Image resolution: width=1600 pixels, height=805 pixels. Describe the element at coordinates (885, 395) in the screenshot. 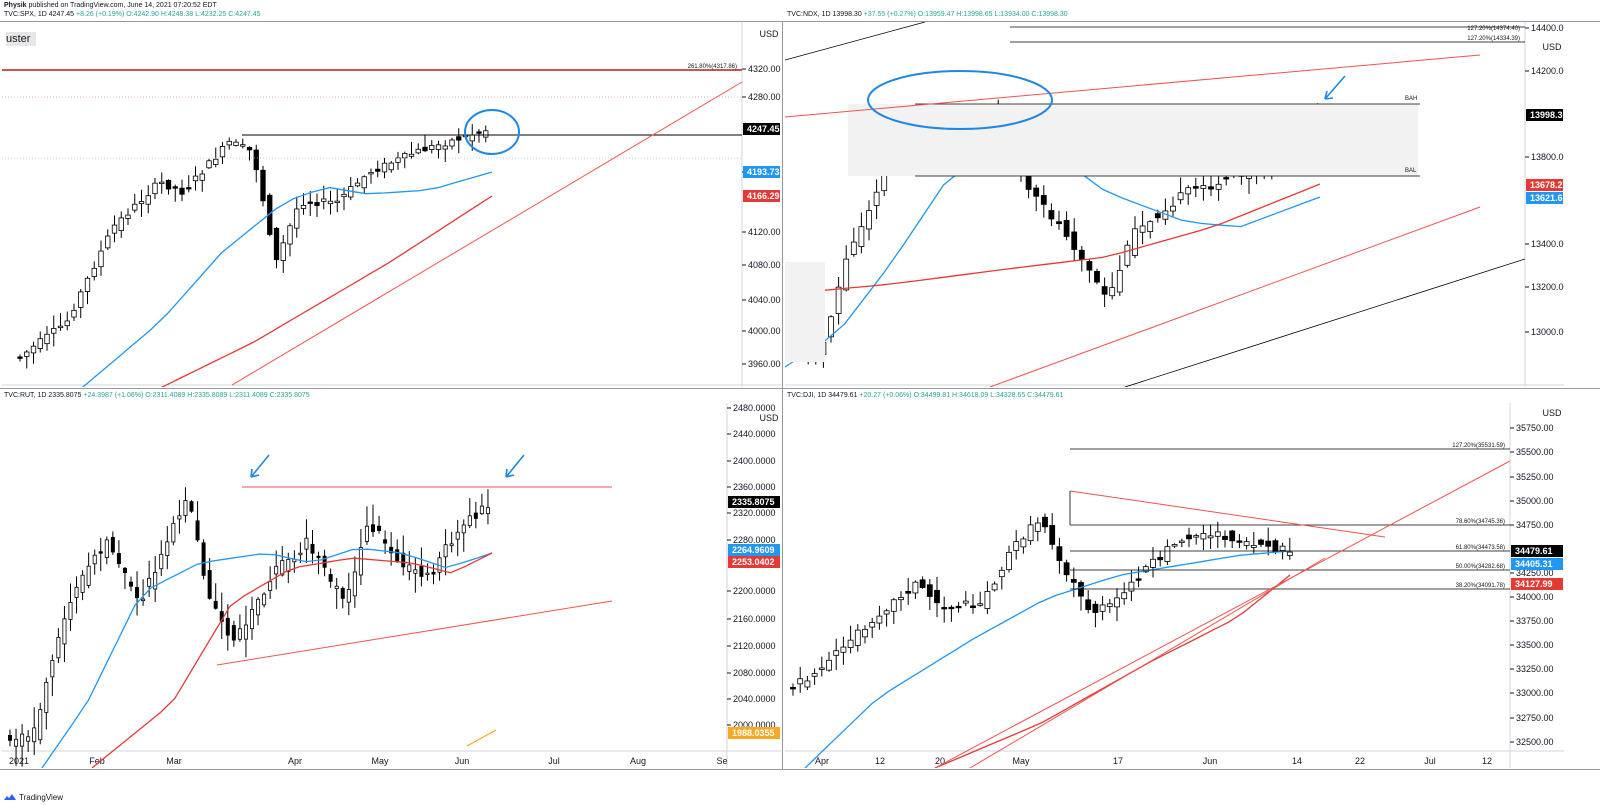

I see `dji-change: +20.27 (+0.06%)` at that location.